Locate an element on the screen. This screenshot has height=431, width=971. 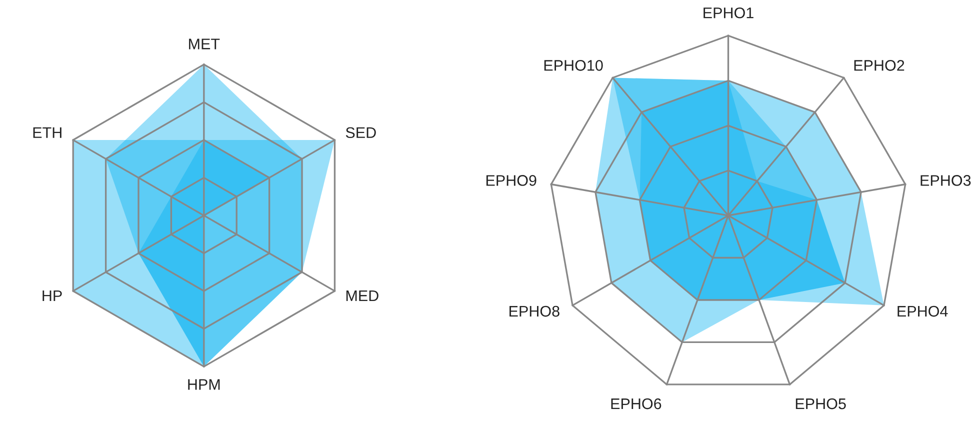
spoke-label: EPHO4 is located at coordinates (923, 311).